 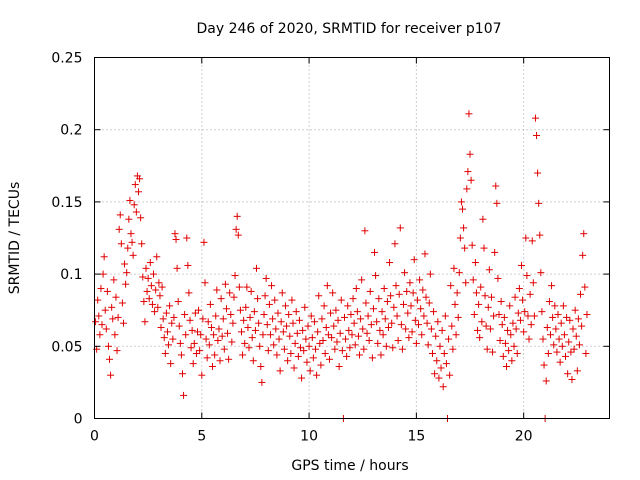 I want to click on y-tick-label: 0, so click(x=78, y=420).